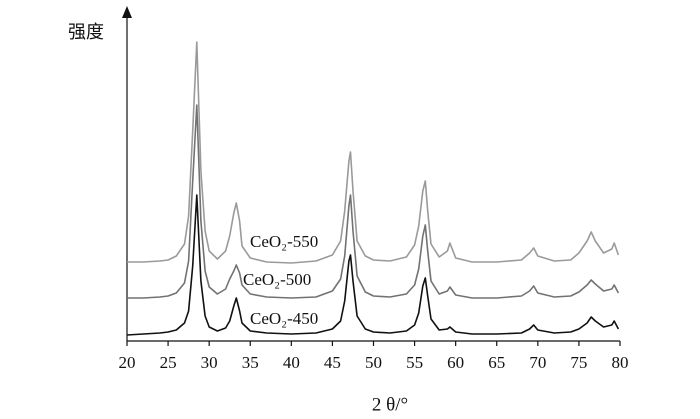 This screenshot has width=700, height=419. Describe the element at coordinates (284, 318) in the screenshot. I see `series-label: CeO₂-450` at that location.